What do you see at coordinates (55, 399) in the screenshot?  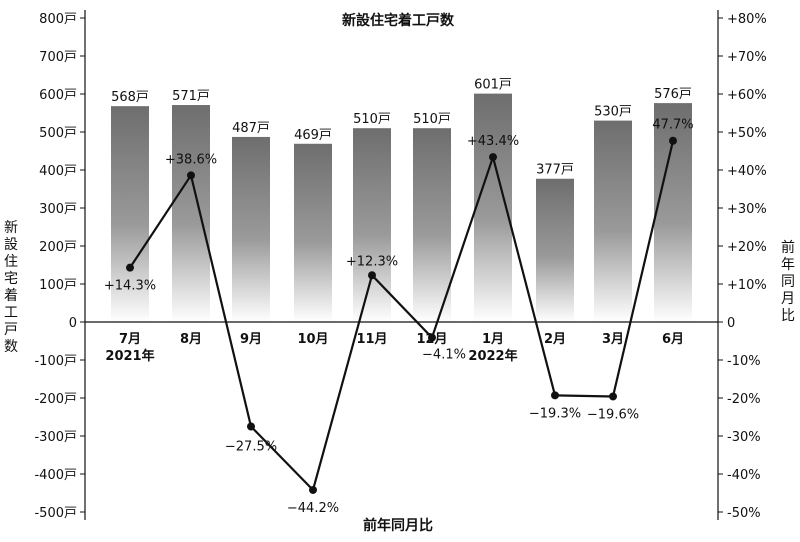 I see `left-tick-label-10: -200戸` at bounding box center [55, 399].